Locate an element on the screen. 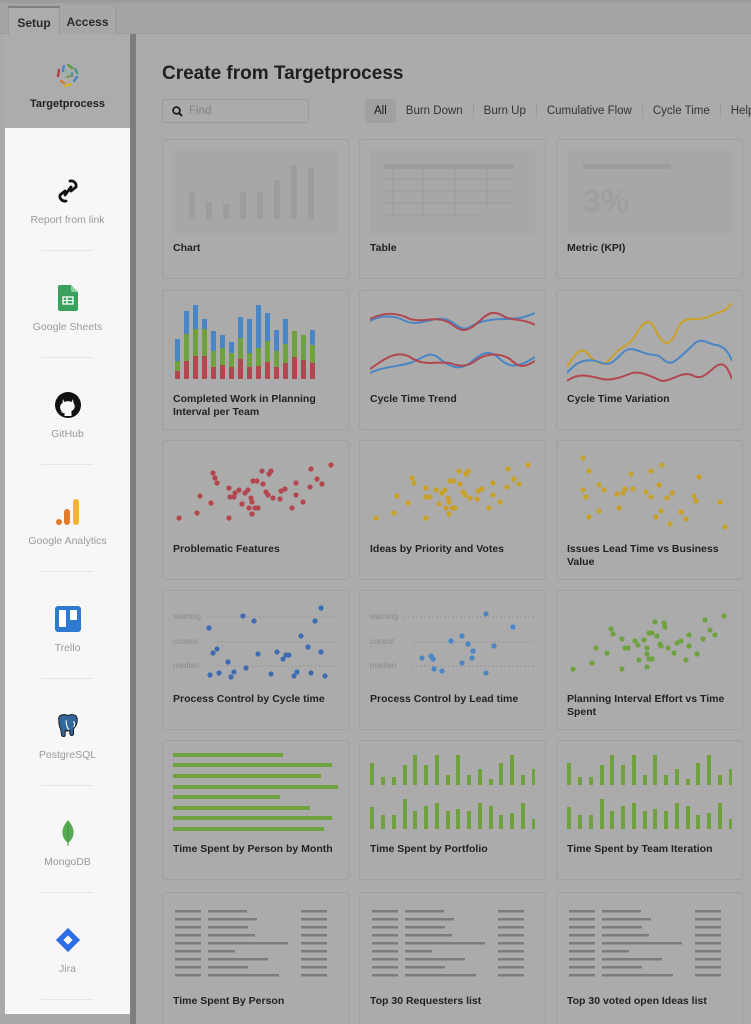  sidebar-item-google-analytics: Google Analytics is located at coordinates (67, 518).